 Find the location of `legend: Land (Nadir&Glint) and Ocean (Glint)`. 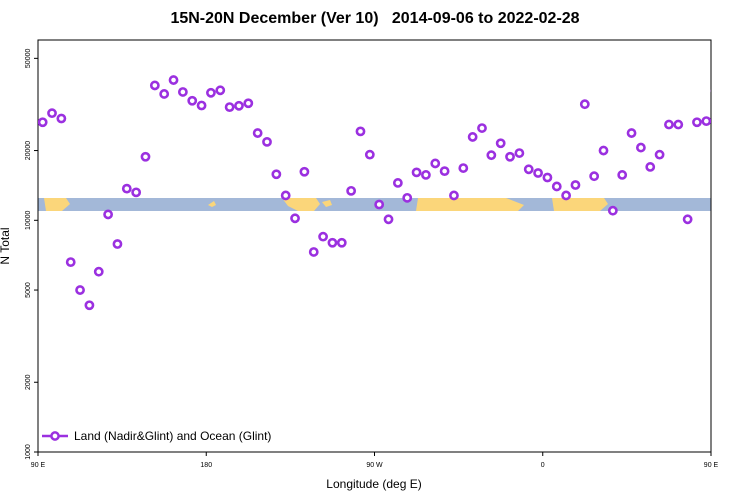

legend: Land (Nadir&Glint) and Ocean (Glint) is located at coordinates (156, 436).